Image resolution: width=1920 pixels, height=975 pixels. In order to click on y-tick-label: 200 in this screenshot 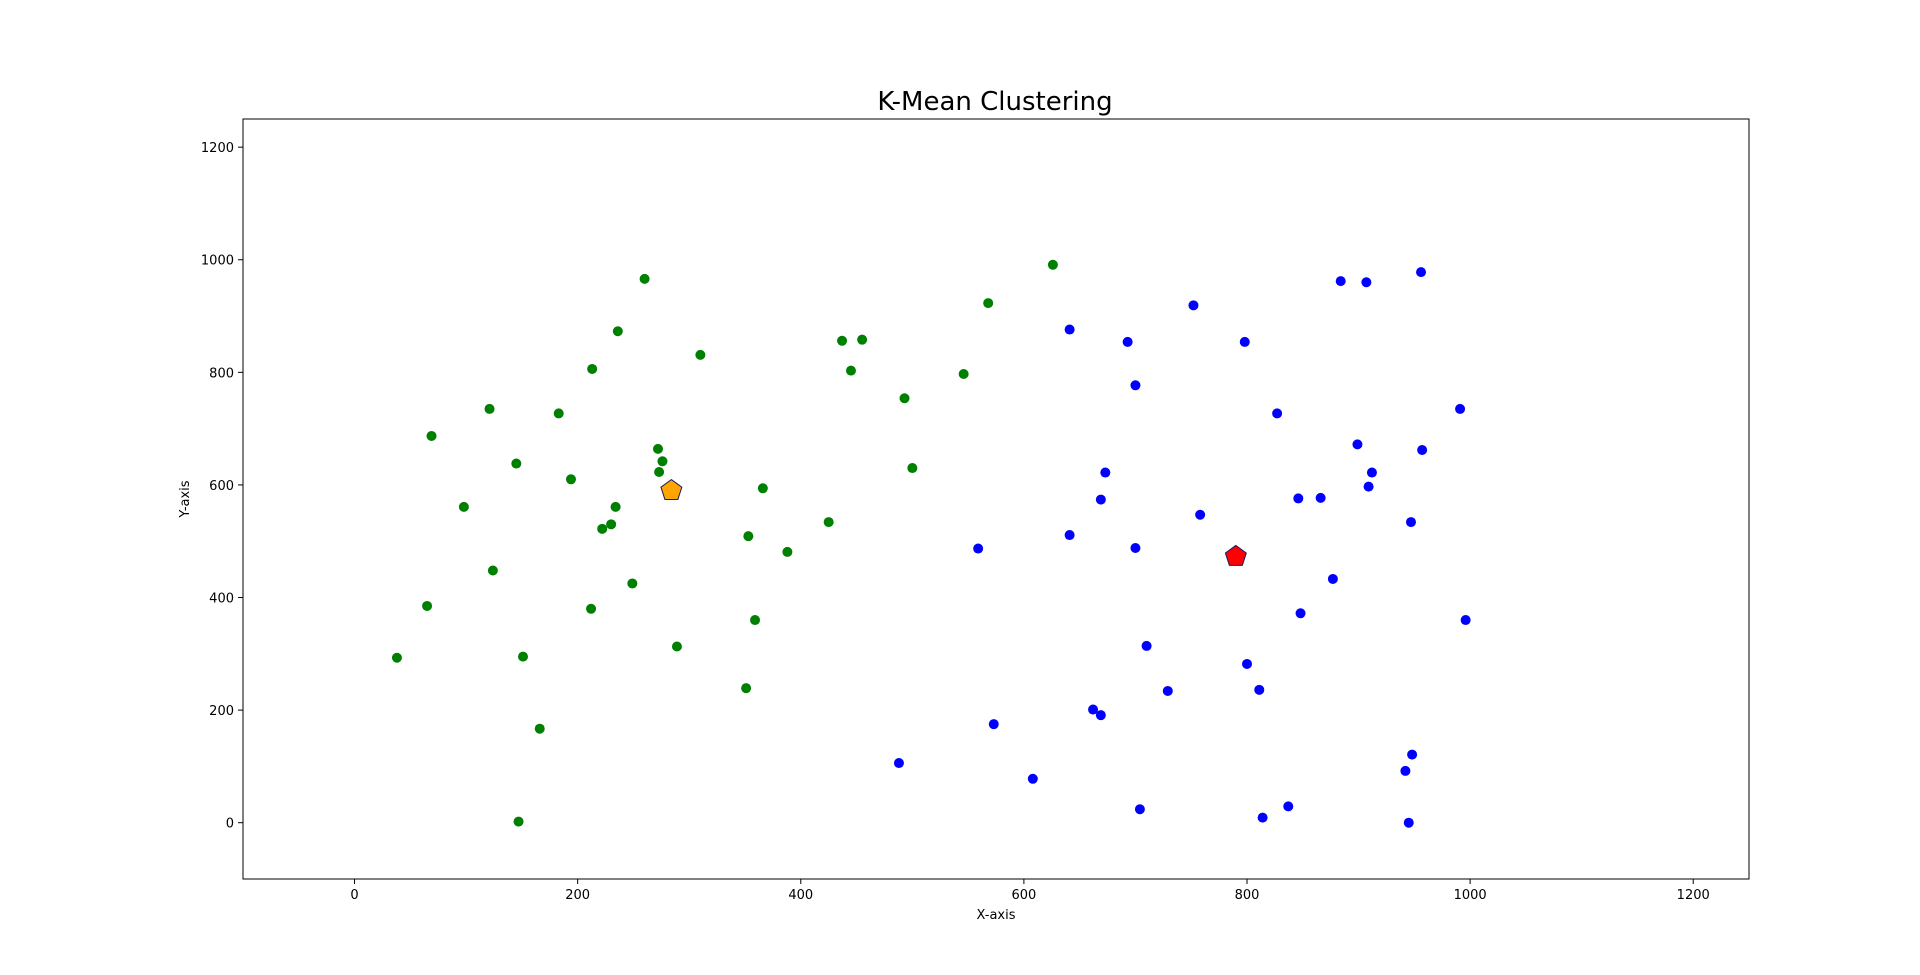, I will do `click(221, 711)`.